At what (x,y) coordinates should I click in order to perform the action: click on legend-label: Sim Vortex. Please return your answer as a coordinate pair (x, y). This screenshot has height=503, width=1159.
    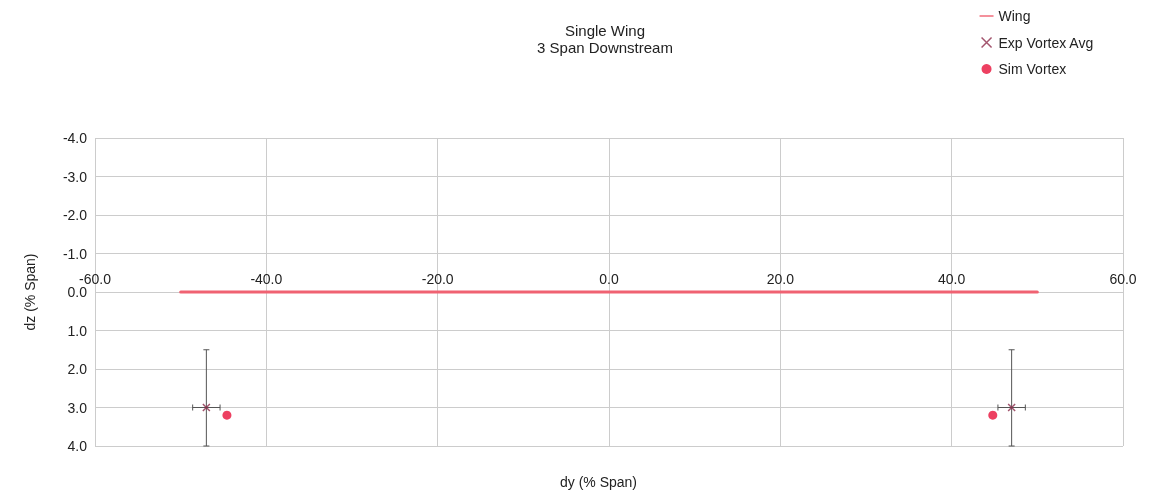
    Looking at the image, I should click on (1032, 69).